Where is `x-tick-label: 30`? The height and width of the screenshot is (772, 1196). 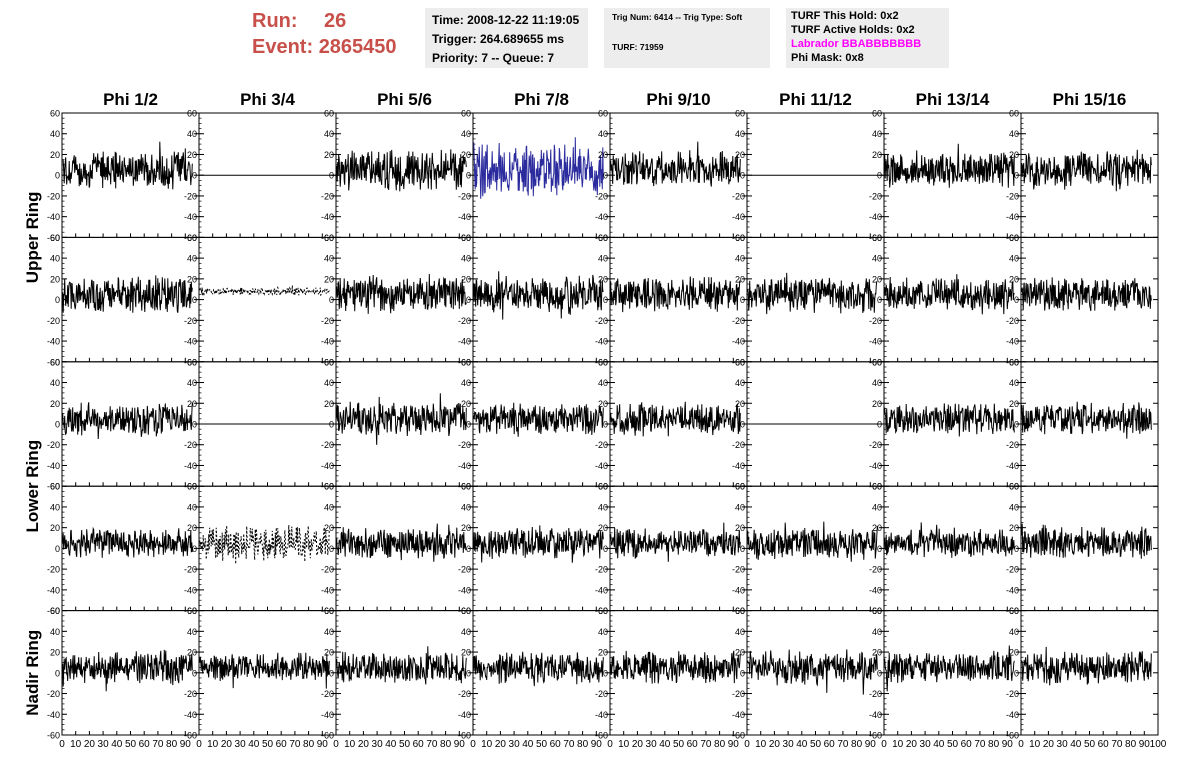
x-tick-label: 30 is located at coordinates (104, 744).